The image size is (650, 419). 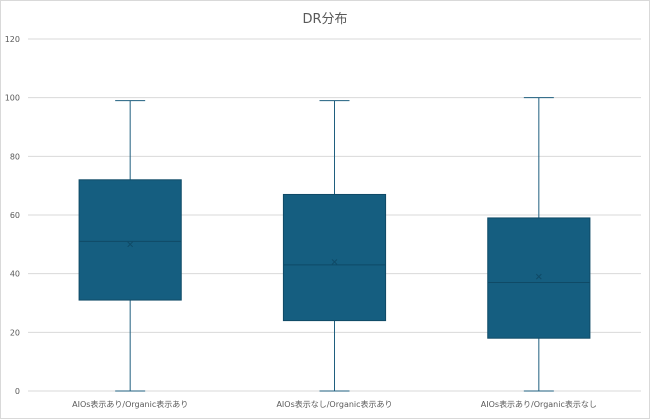 I want to click on y-tick-label: 60, so click(x=15, y=215).